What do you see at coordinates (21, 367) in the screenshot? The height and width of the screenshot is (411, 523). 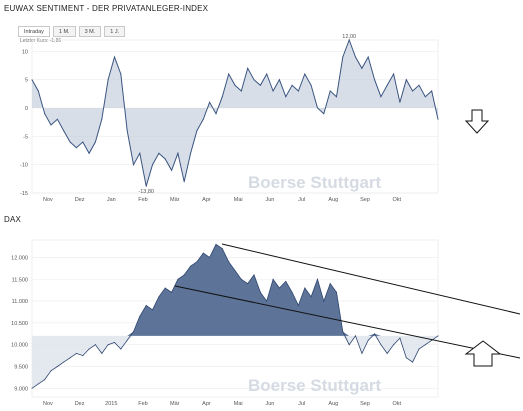 I see `dax-y-tick-label: 9.500` at bounding box center [21, 367].